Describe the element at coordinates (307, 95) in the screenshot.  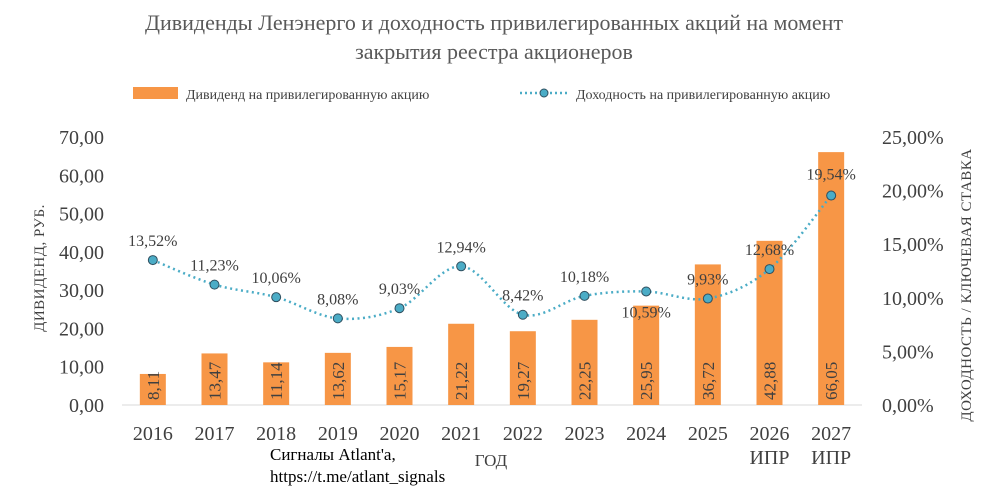
I see `legend-label-dividend: Дивиденд на привилегированную акцию` at that location.